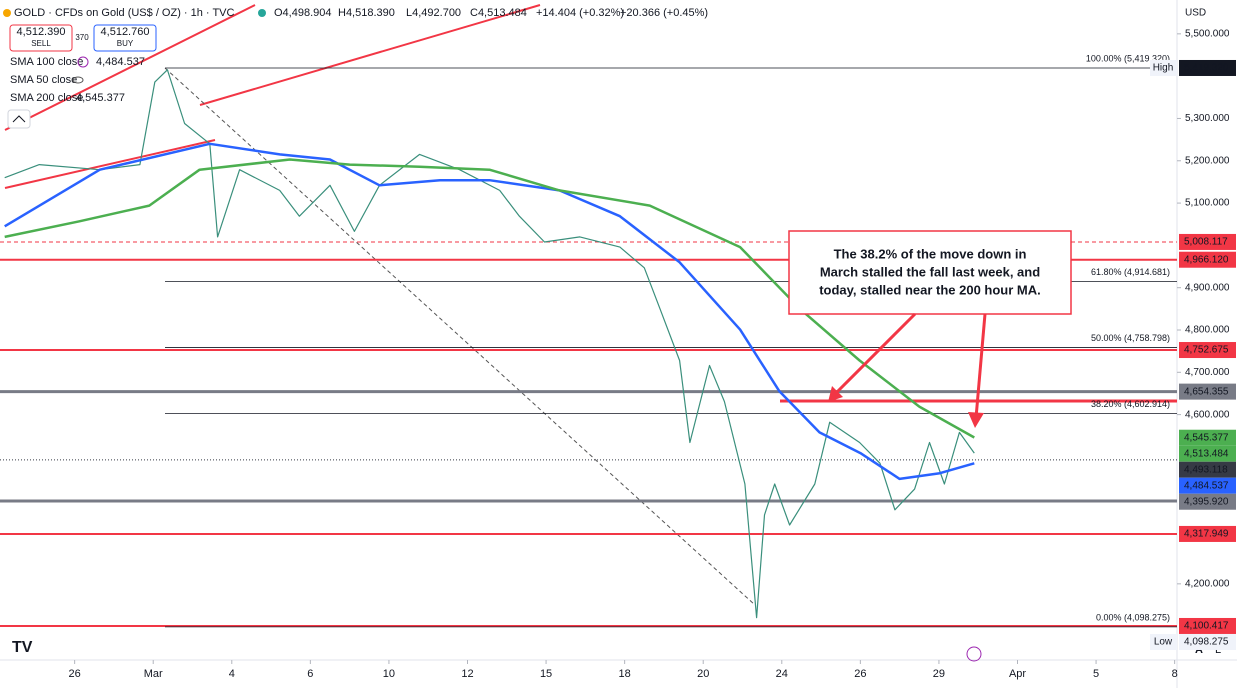 The height and width of the screenshot is (688, 1237). What do you see at coordinates (262, 13) in the screenshot?
I see `status-dot` at bounding box center [262, 13].